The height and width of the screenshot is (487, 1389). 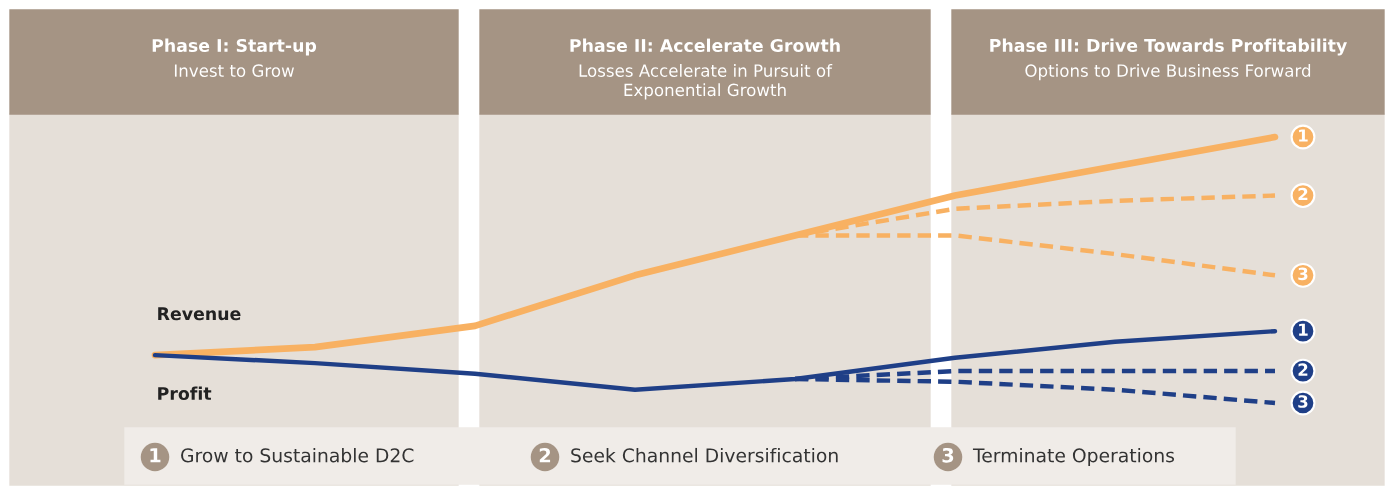 What do you see at coordinates (155, 455) in the screenshot?
I see `text: 1` at bounding box center [155, 455].